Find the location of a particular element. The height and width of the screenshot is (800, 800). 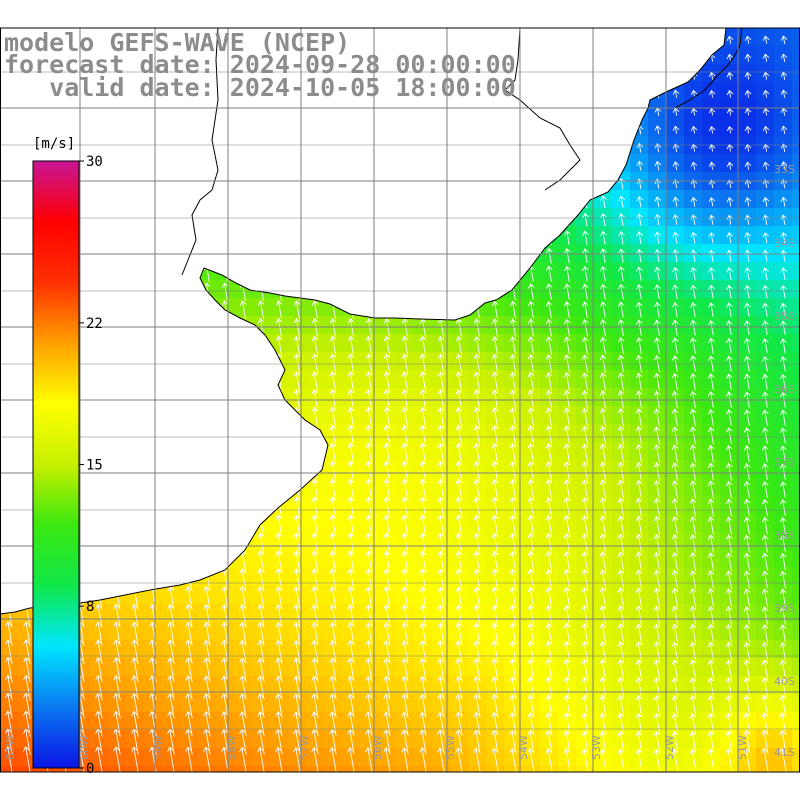

colorbar-tick-label: 22 is located at coordinates (94, 324).